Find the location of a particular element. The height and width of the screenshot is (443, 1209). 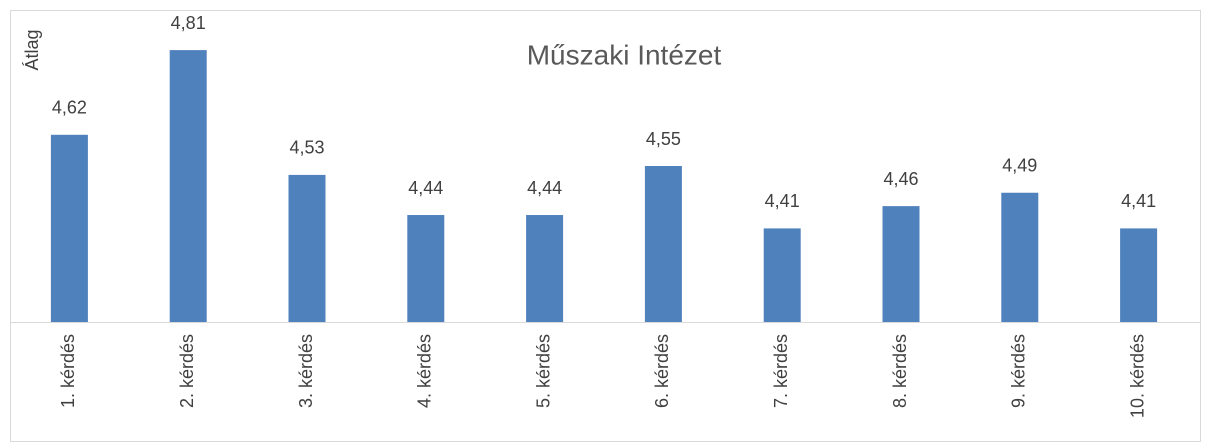

x-tick-label: 5. kérdés is located at coordinates (543, 371).